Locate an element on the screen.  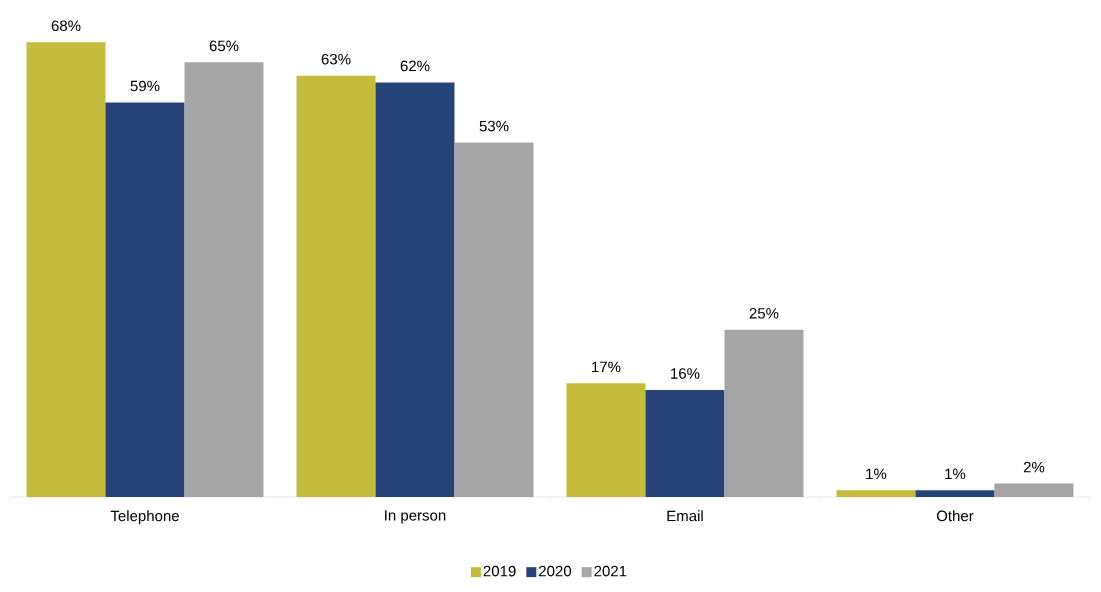
data-label: 2% is located at coordinates (1034, 467).